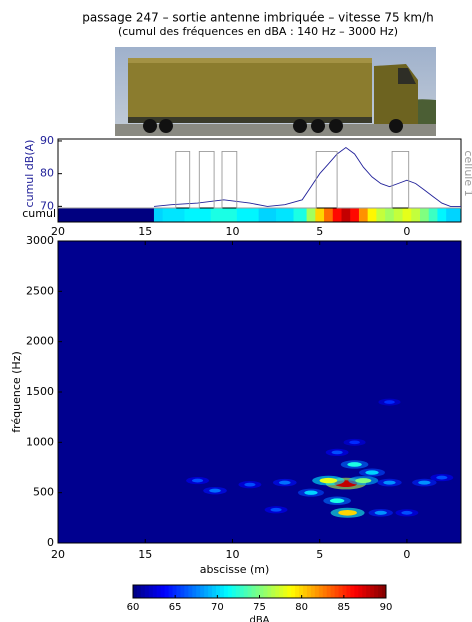 The image size is (472, 622). I want to click on y-tick-label: 1000, so click(40, 441).